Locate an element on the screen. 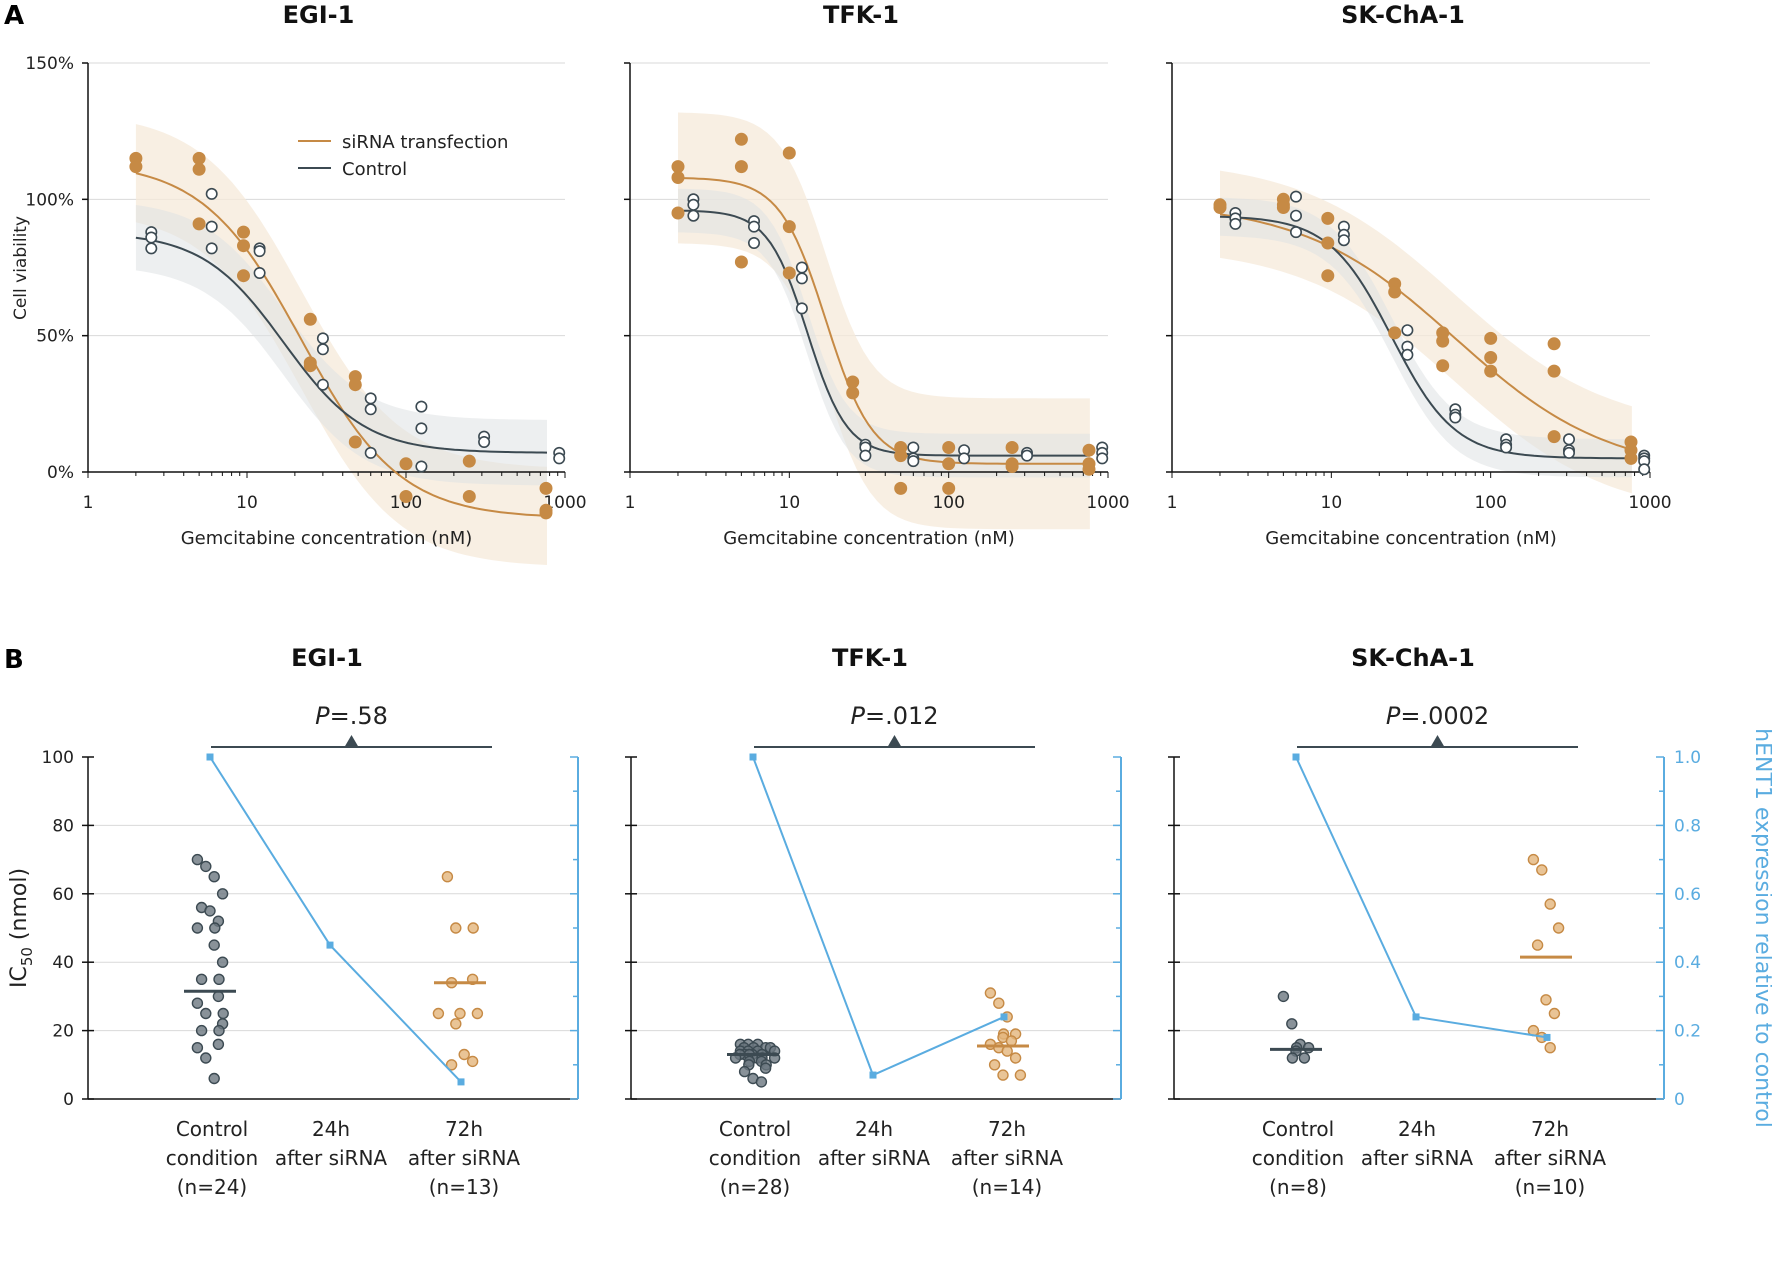 The image size is (1772, 1267). y-tick-label: 50% is located at coordinates (55, 337).